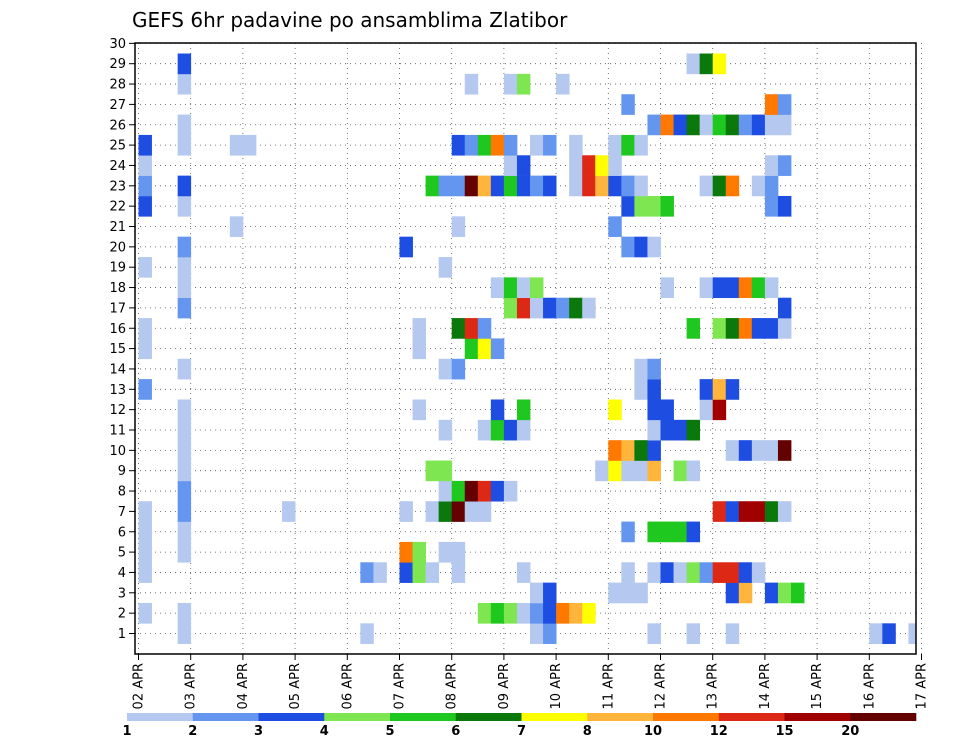 The width and height of the screenshot is (960, 742). What do you see at coordinates (122, 512) in the screenshot?
I see `y-tick-label: 7` at bounding box center [122, 512].